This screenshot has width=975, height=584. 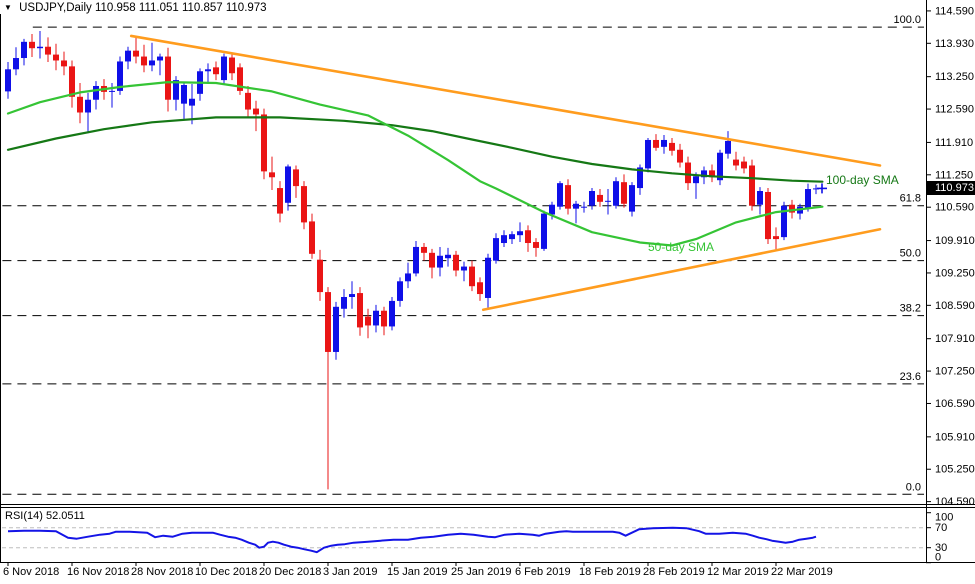 What do you see at coordinates (955, 470) in the screenshot?
I see `price-axis-label: 105.250` at bounding box center [955, 470].